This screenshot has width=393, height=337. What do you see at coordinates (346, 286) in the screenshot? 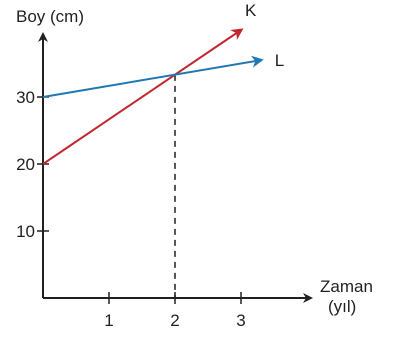
I see `x-axis-title: Zaman` at bounding box center [346, 286].